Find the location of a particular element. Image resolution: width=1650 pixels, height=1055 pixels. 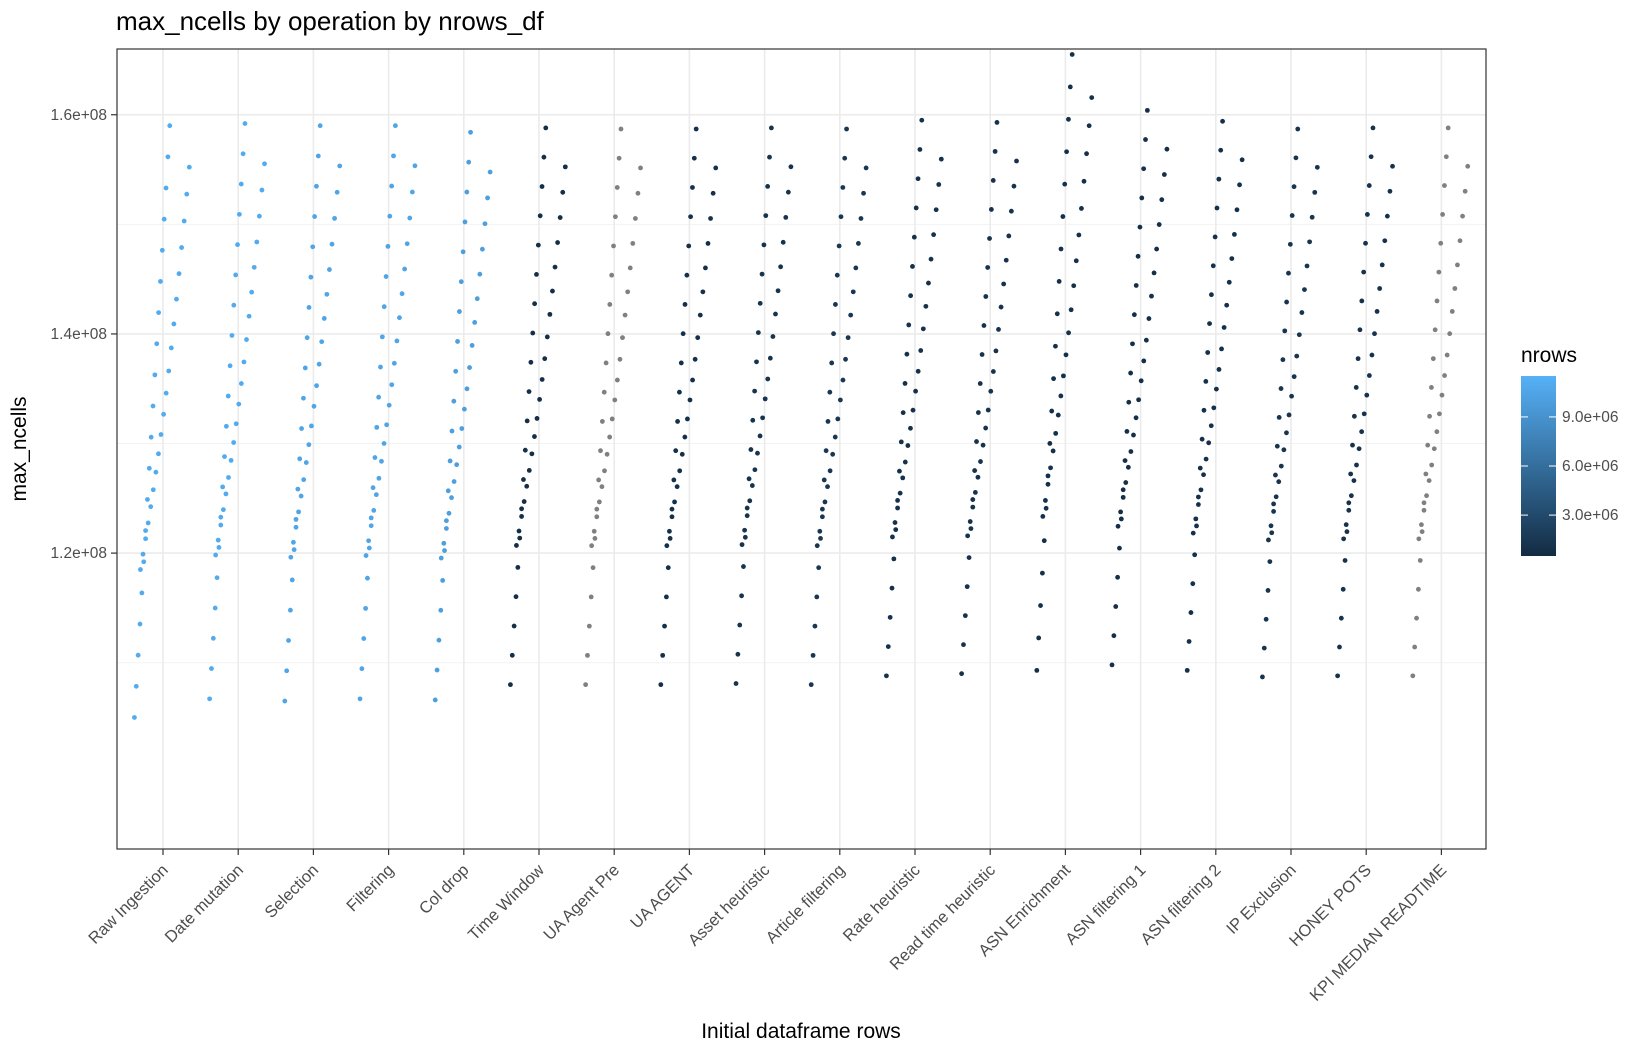

legend-ticks: 3.0e+06 6.0e+06 9.0e+06 is located at coordinates (1569, 466).